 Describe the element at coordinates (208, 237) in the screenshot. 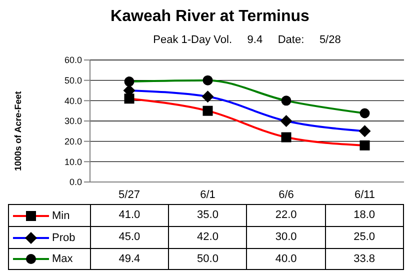

I see `data-label: 42.0` at that location.